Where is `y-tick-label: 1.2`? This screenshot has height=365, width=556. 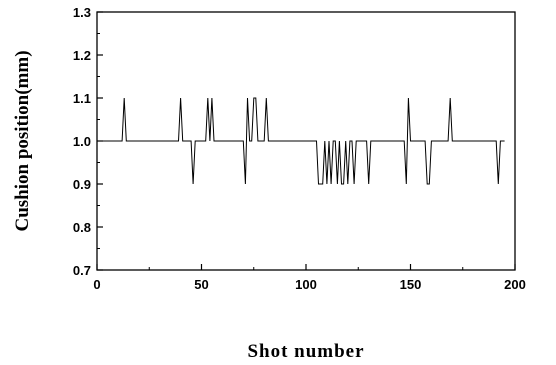
y-tick-label: 1.2 is located at coordinates (82, 55).